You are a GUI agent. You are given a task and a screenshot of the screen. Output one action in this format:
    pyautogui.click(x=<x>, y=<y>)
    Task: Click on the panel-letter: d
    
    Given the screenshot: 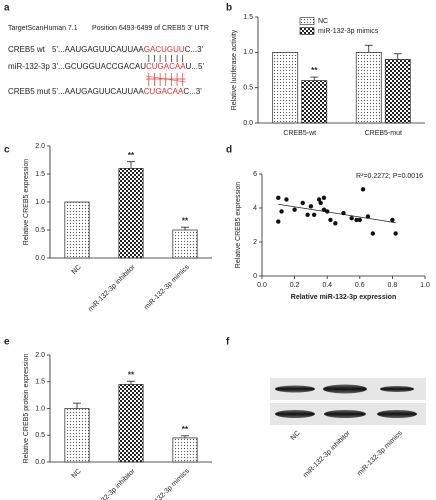 What is the action you would take?
    pyautogui.click(x=229, y=150)
    